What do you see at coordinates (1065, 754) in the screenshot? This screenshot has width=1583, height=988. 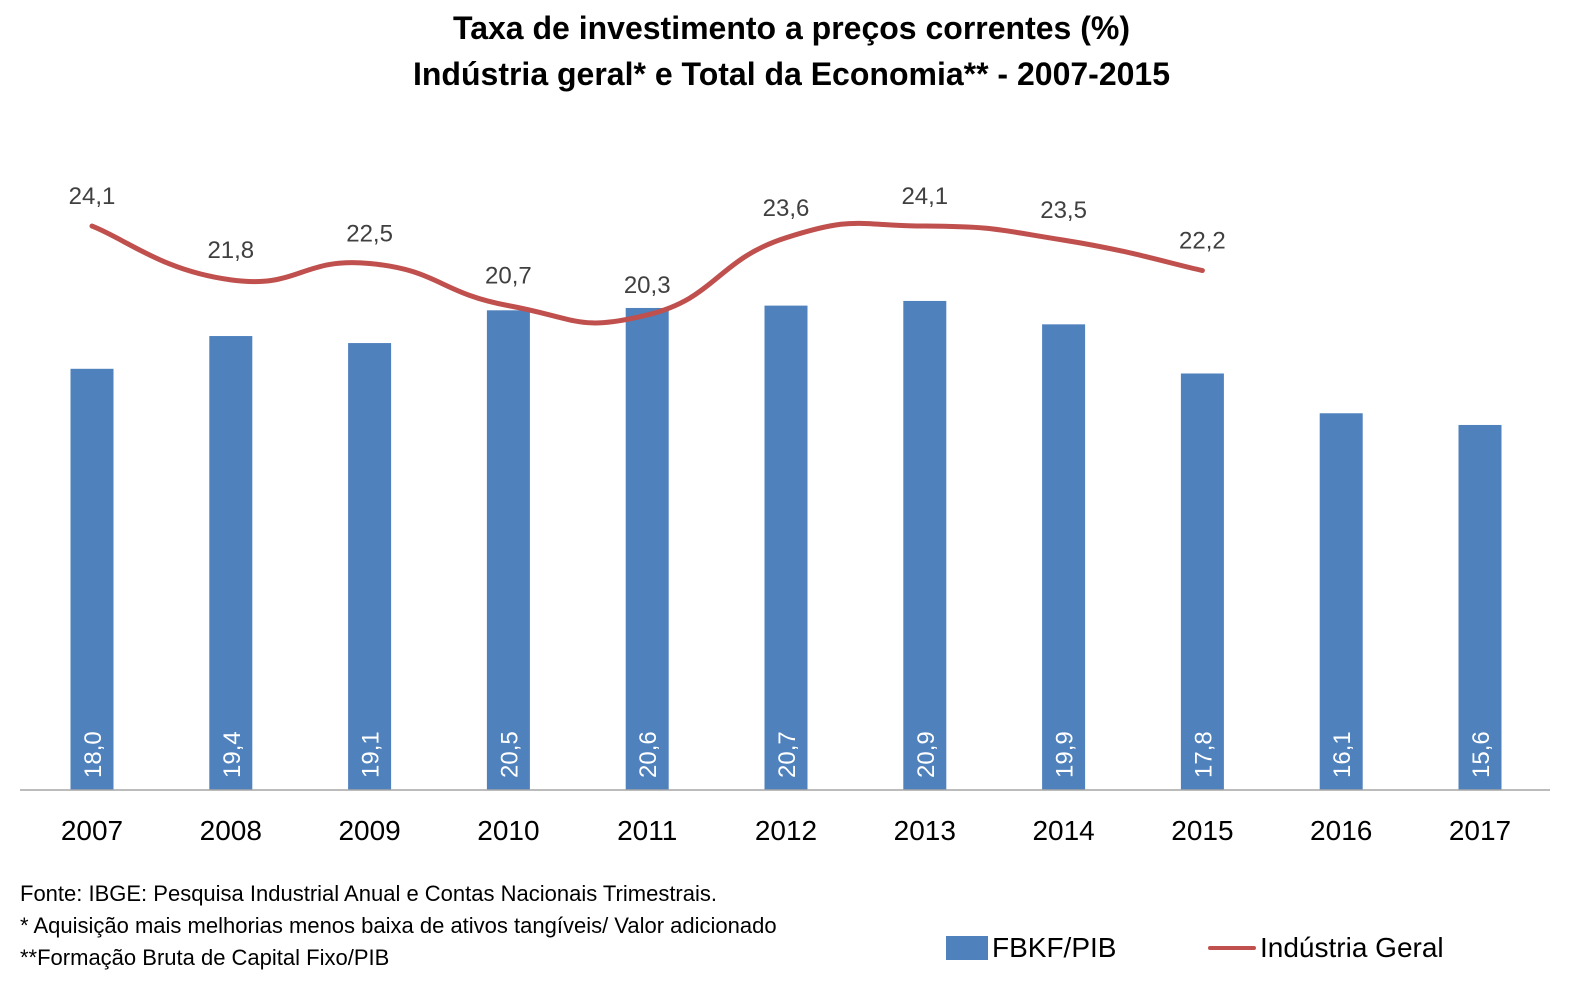 I see `bar-label-2014: 19,9` at bounding box center [1065, 754].